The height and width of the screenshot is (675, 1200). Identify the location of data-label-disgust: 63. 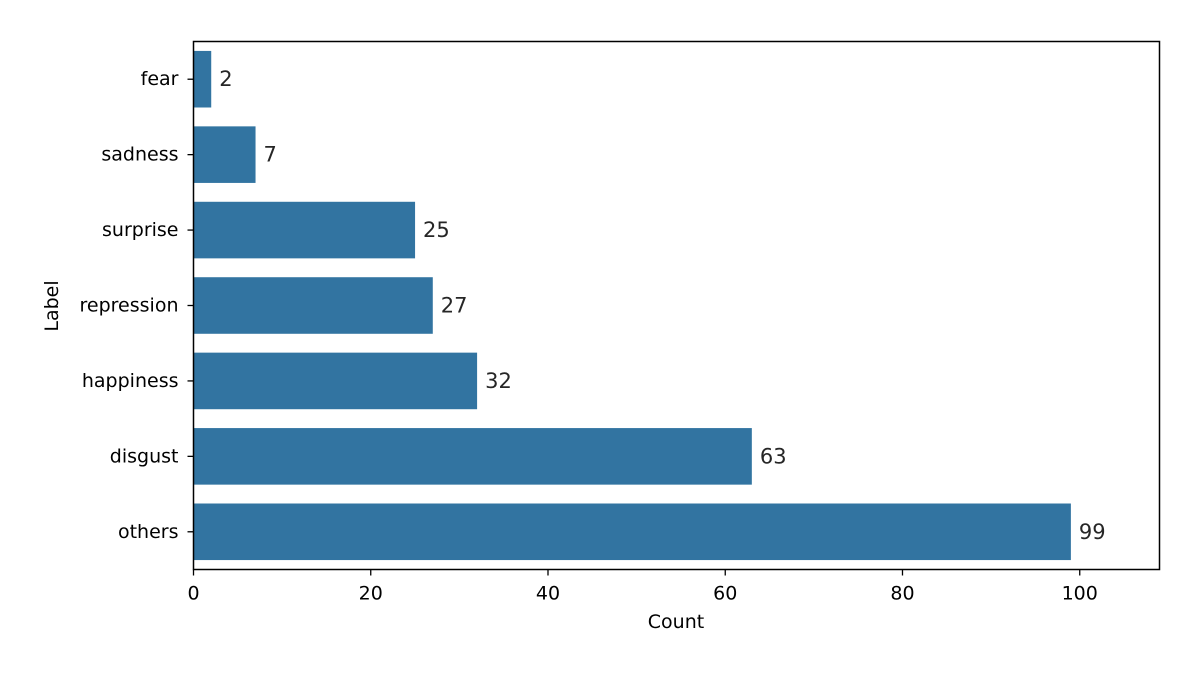
(773, 456).